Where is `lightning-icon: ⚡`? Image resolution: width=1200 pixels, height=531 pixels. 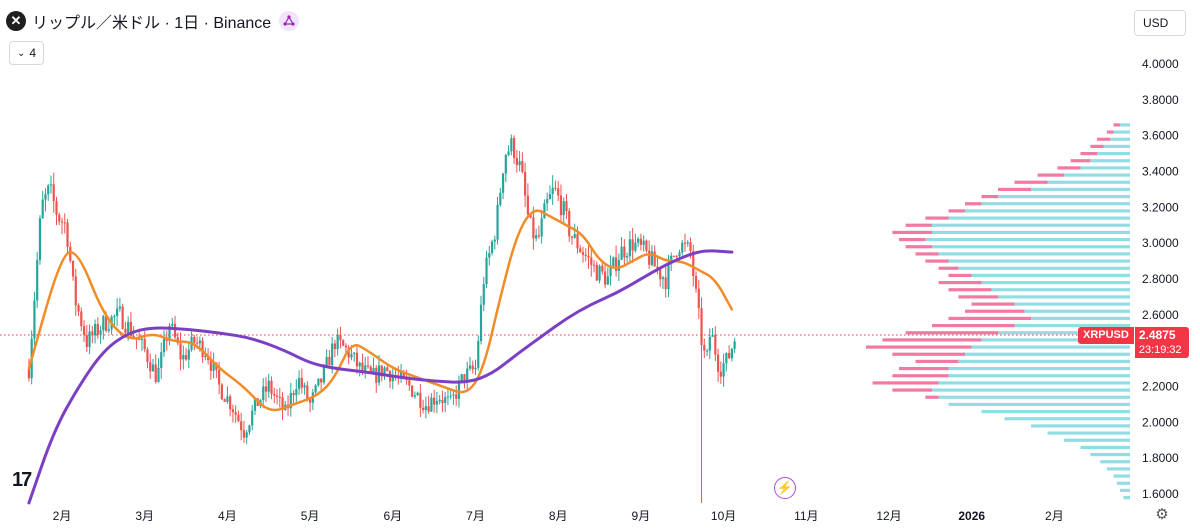
lightning-icon: ⚡ is located at coordinates (785, 488).